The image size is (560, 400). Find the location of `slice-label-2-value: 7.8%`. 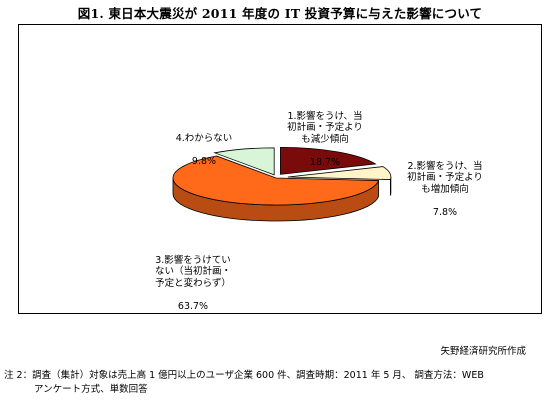

slice-label-2-value: 7.8% is located at coordinates (445, 212).